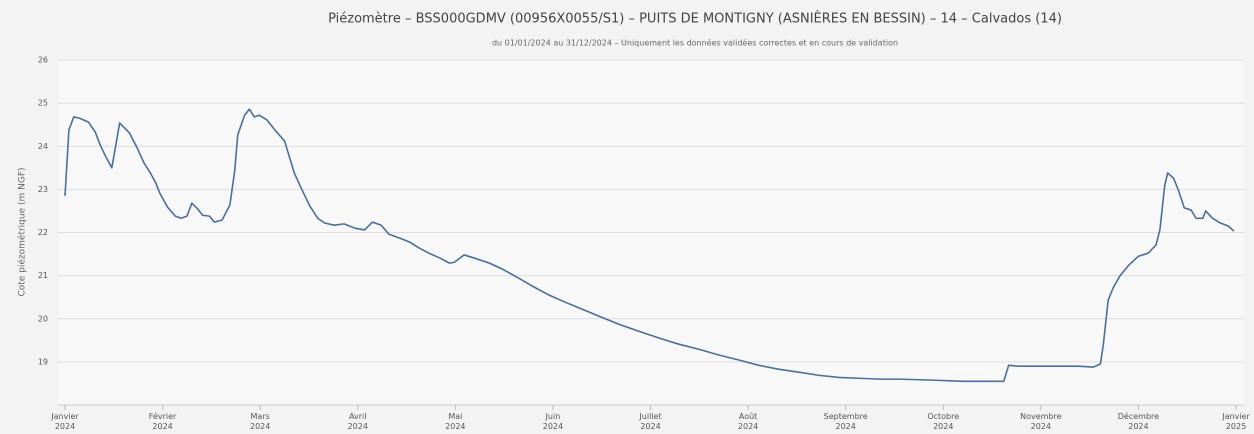 This screenshot has height=434, width=1254. I want to click on x-tick-label: Juin 2024, so click(553, 421).